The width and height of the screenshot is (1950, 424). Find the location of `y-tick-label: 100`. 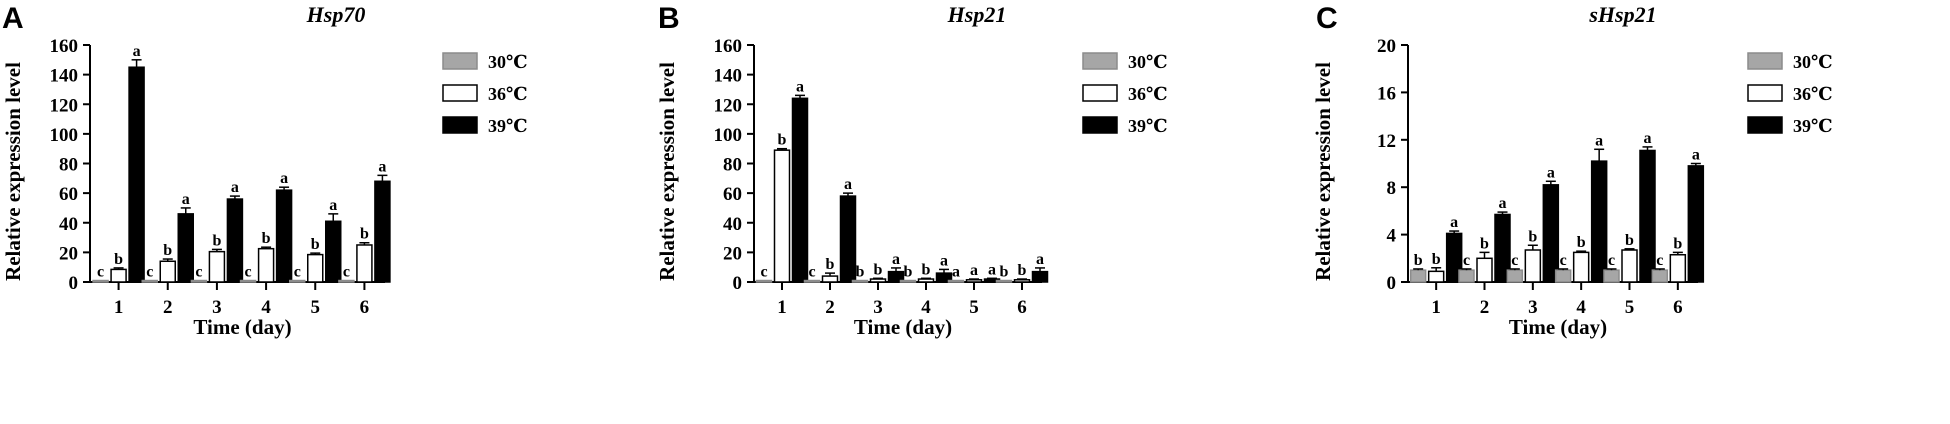

y-tick-label: 100 is located at coordinates (64, 135).